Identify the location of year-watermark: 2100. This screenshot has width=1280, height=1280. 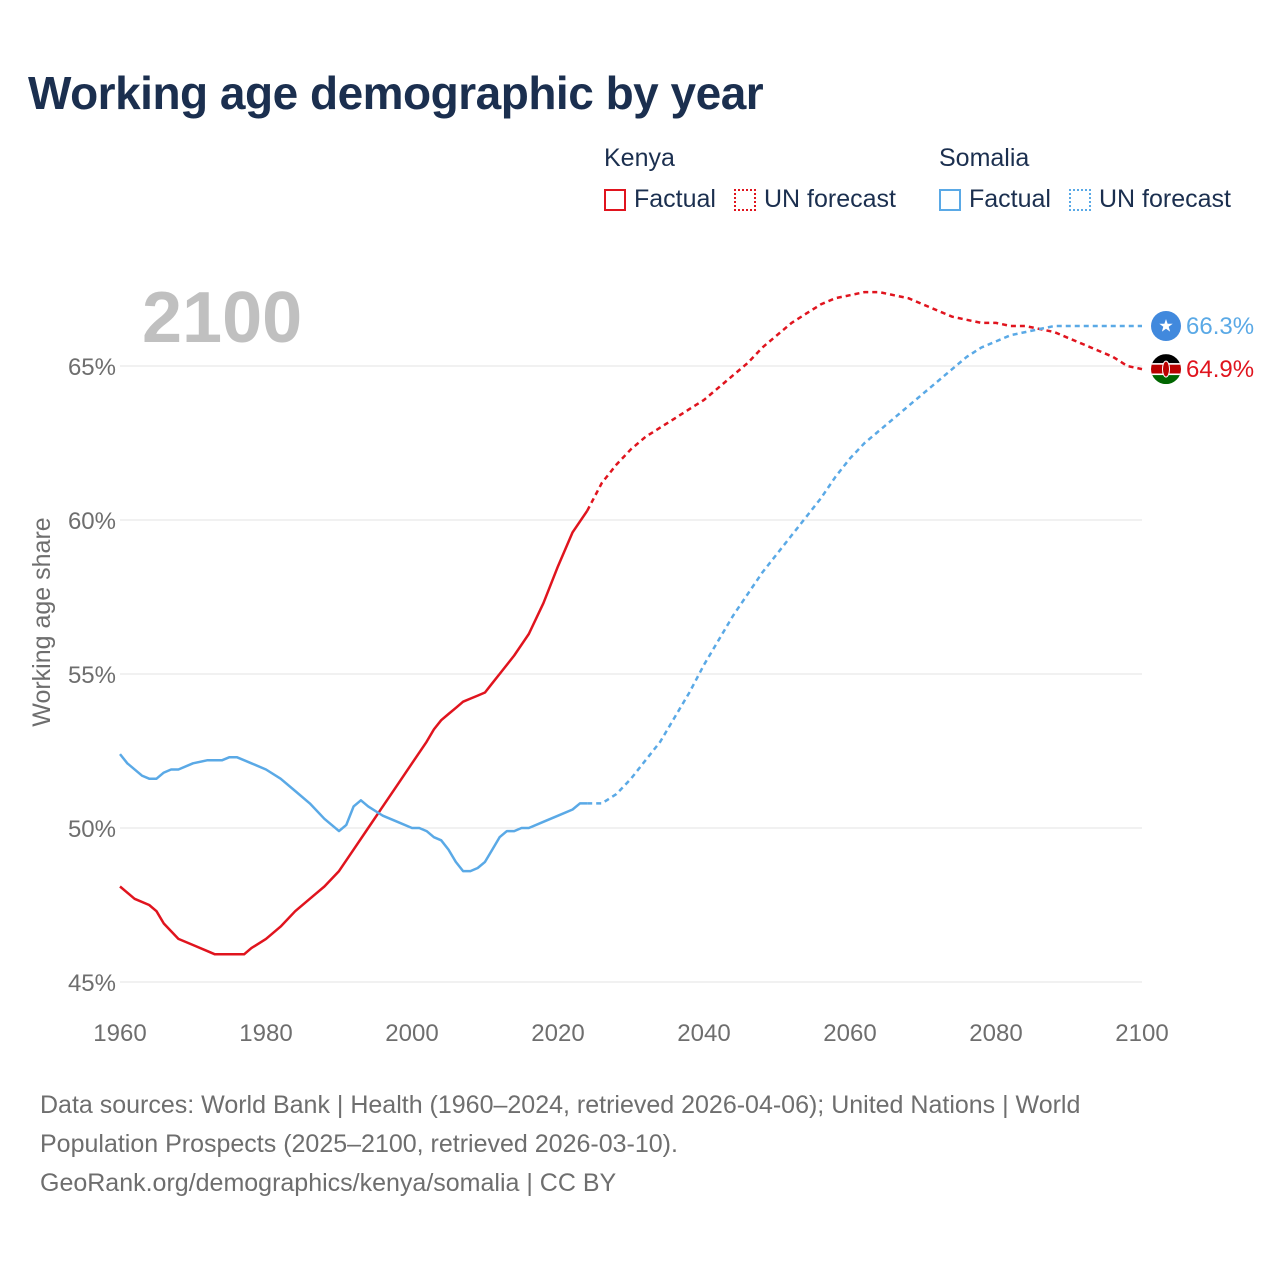
(222, 318).